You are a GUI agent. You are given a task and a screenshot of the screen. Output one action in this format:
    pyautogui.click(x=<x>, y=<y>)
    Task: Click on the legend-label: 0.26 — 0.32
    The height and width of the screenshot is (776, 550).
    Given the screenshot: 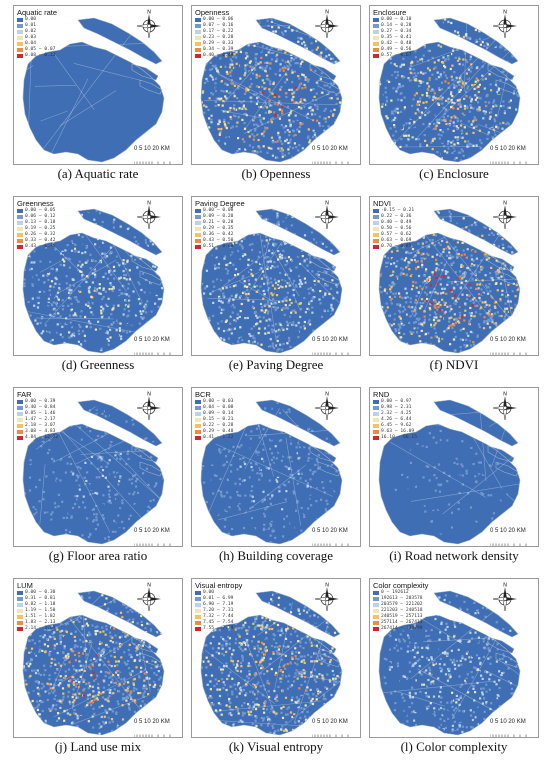 What is the action you would take?
    pyautogui.click(x=40, y=234)
    